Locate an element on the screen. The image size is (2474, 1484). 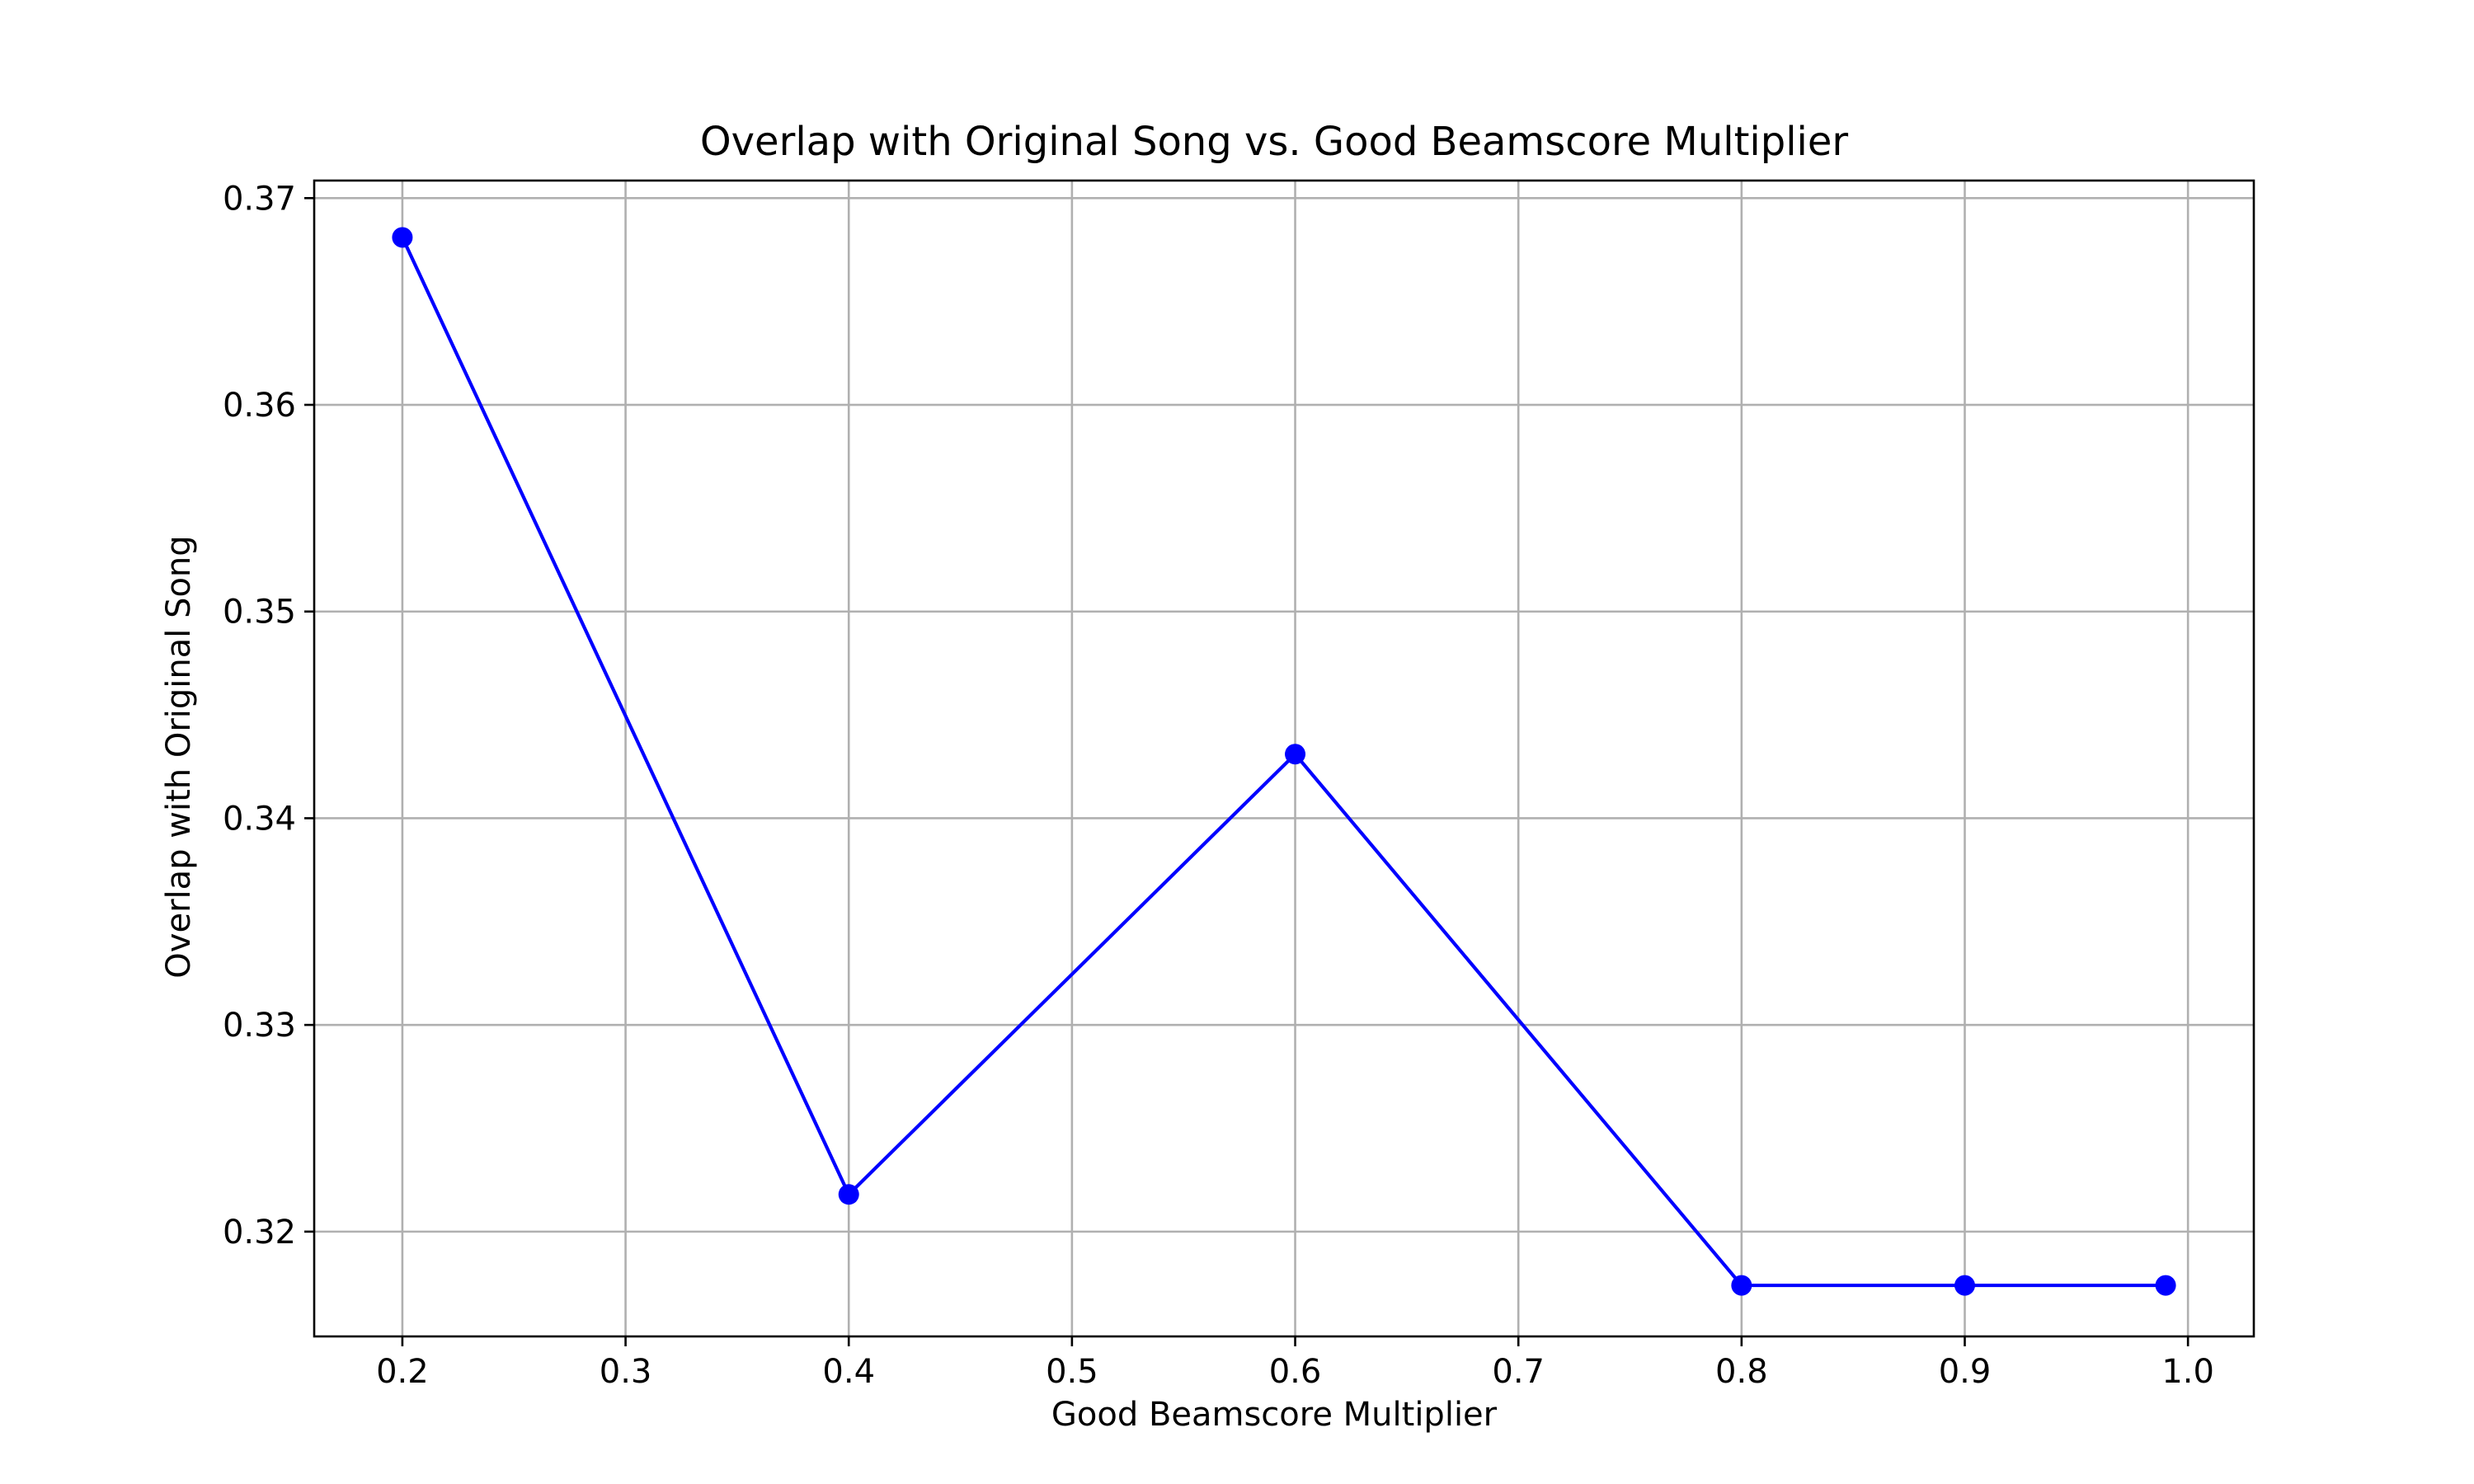
y-tick-label: 0.37 is located at coordinates (259, 199).